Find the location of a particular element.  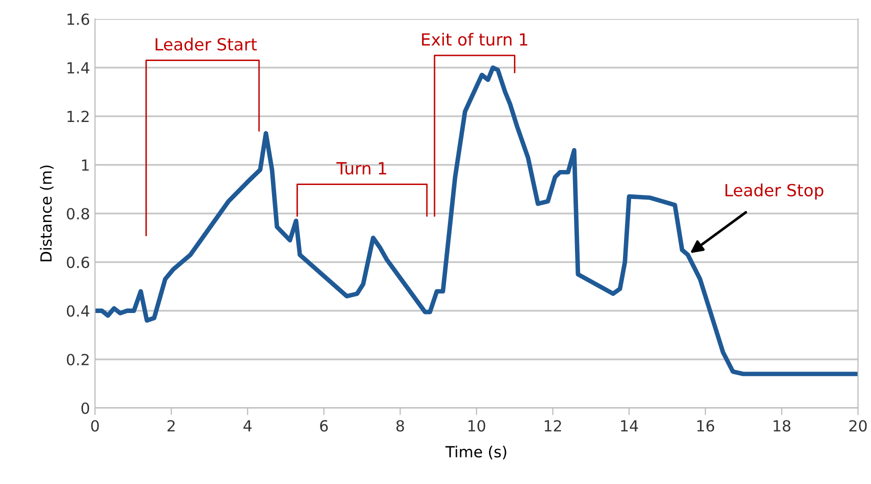

y-tick-label: 0 is located at coordinates (85, 408).